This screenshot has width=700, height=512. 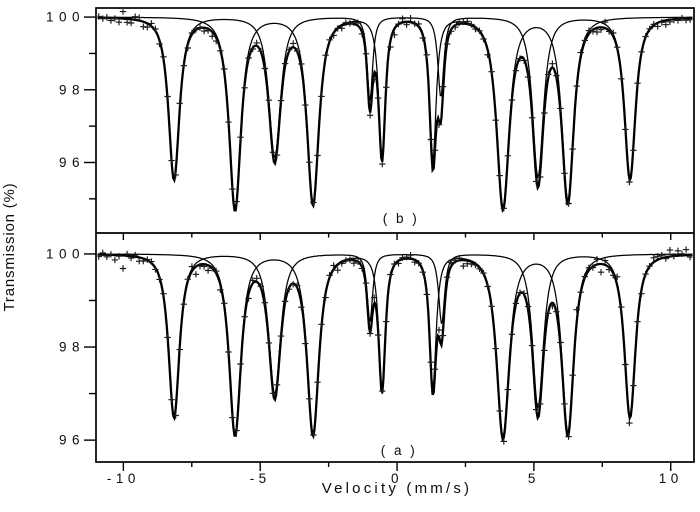 I want to click on x-tick-label: -5, so click(x=260, y=478).